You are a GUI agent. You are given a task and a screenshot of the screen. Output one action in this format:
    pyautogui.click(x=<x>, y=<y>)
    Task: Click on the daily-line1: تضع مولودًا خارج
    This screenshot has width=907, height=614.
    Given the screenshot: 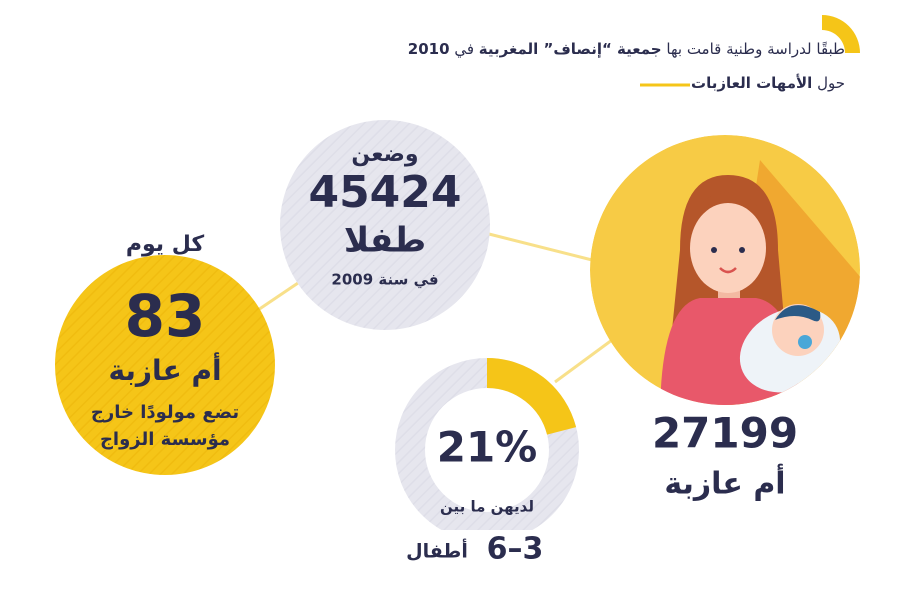 What is the action you would take?
    pyautogui.click(x=165, y=412)
    